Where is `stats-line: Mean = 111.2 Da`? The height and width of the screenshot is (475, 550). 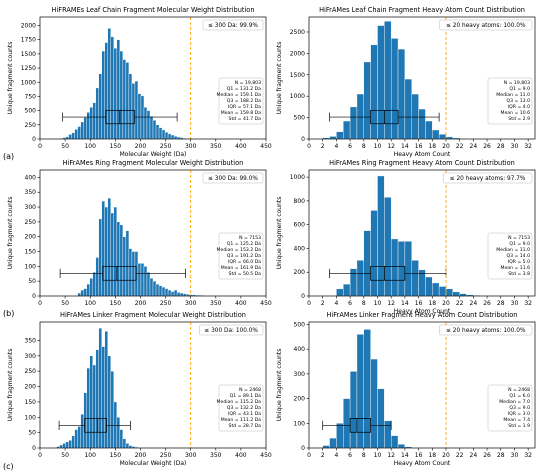
stats-line: Mean = 111.2 Da is located at coordinates (241, 420).